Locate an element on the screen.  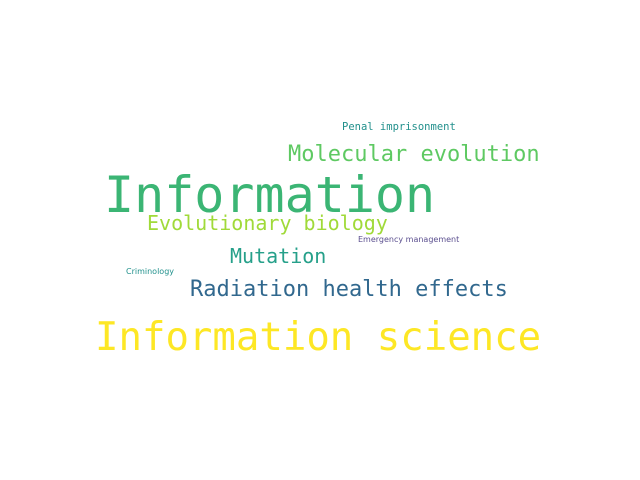
word-molecular-evolution: Molecular evolution is located at coordinates (414, 154).